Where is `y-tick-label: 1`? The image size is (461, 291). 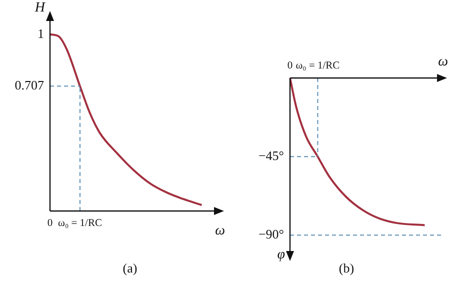 y-tick-label: 1 is located at coordinates (41, 33).